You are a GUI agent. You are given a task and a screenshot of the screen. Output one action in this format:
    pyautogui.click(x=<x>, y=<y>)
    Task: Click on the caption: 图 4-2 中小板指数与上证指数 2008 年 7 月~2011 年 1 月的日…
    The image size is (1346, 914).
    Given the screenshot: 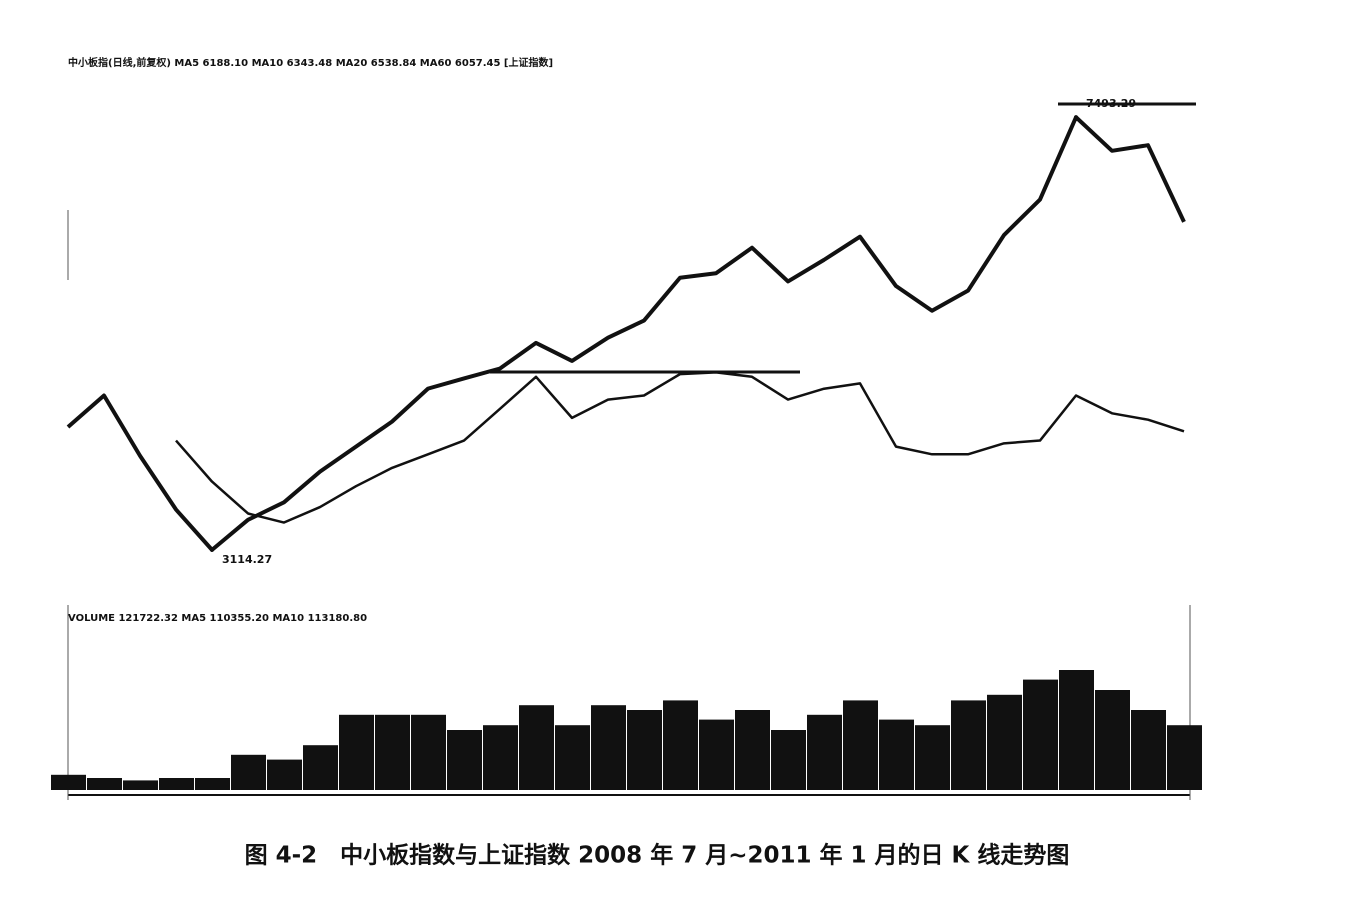 What is the action you would take?
    pyautogui.click(x=657, y=855)
    